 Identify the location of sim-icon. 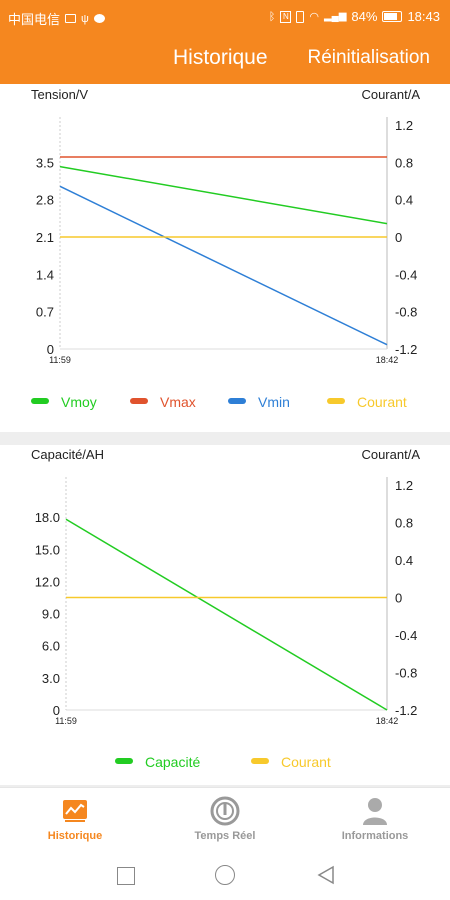
(71, 18).